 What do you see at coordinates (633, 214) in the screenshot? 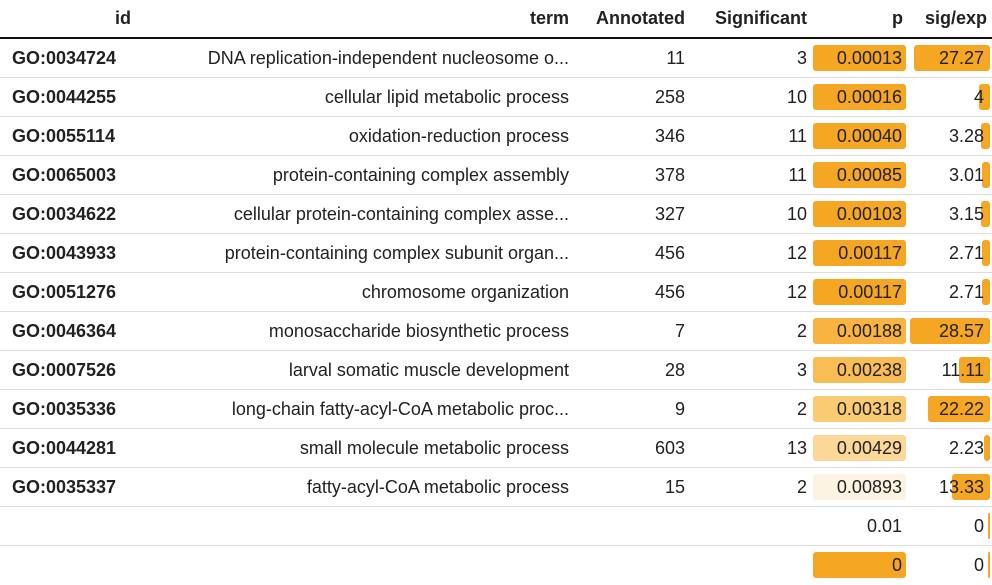
I see `annotated-cell: 327` at bounding box center [633, 214].